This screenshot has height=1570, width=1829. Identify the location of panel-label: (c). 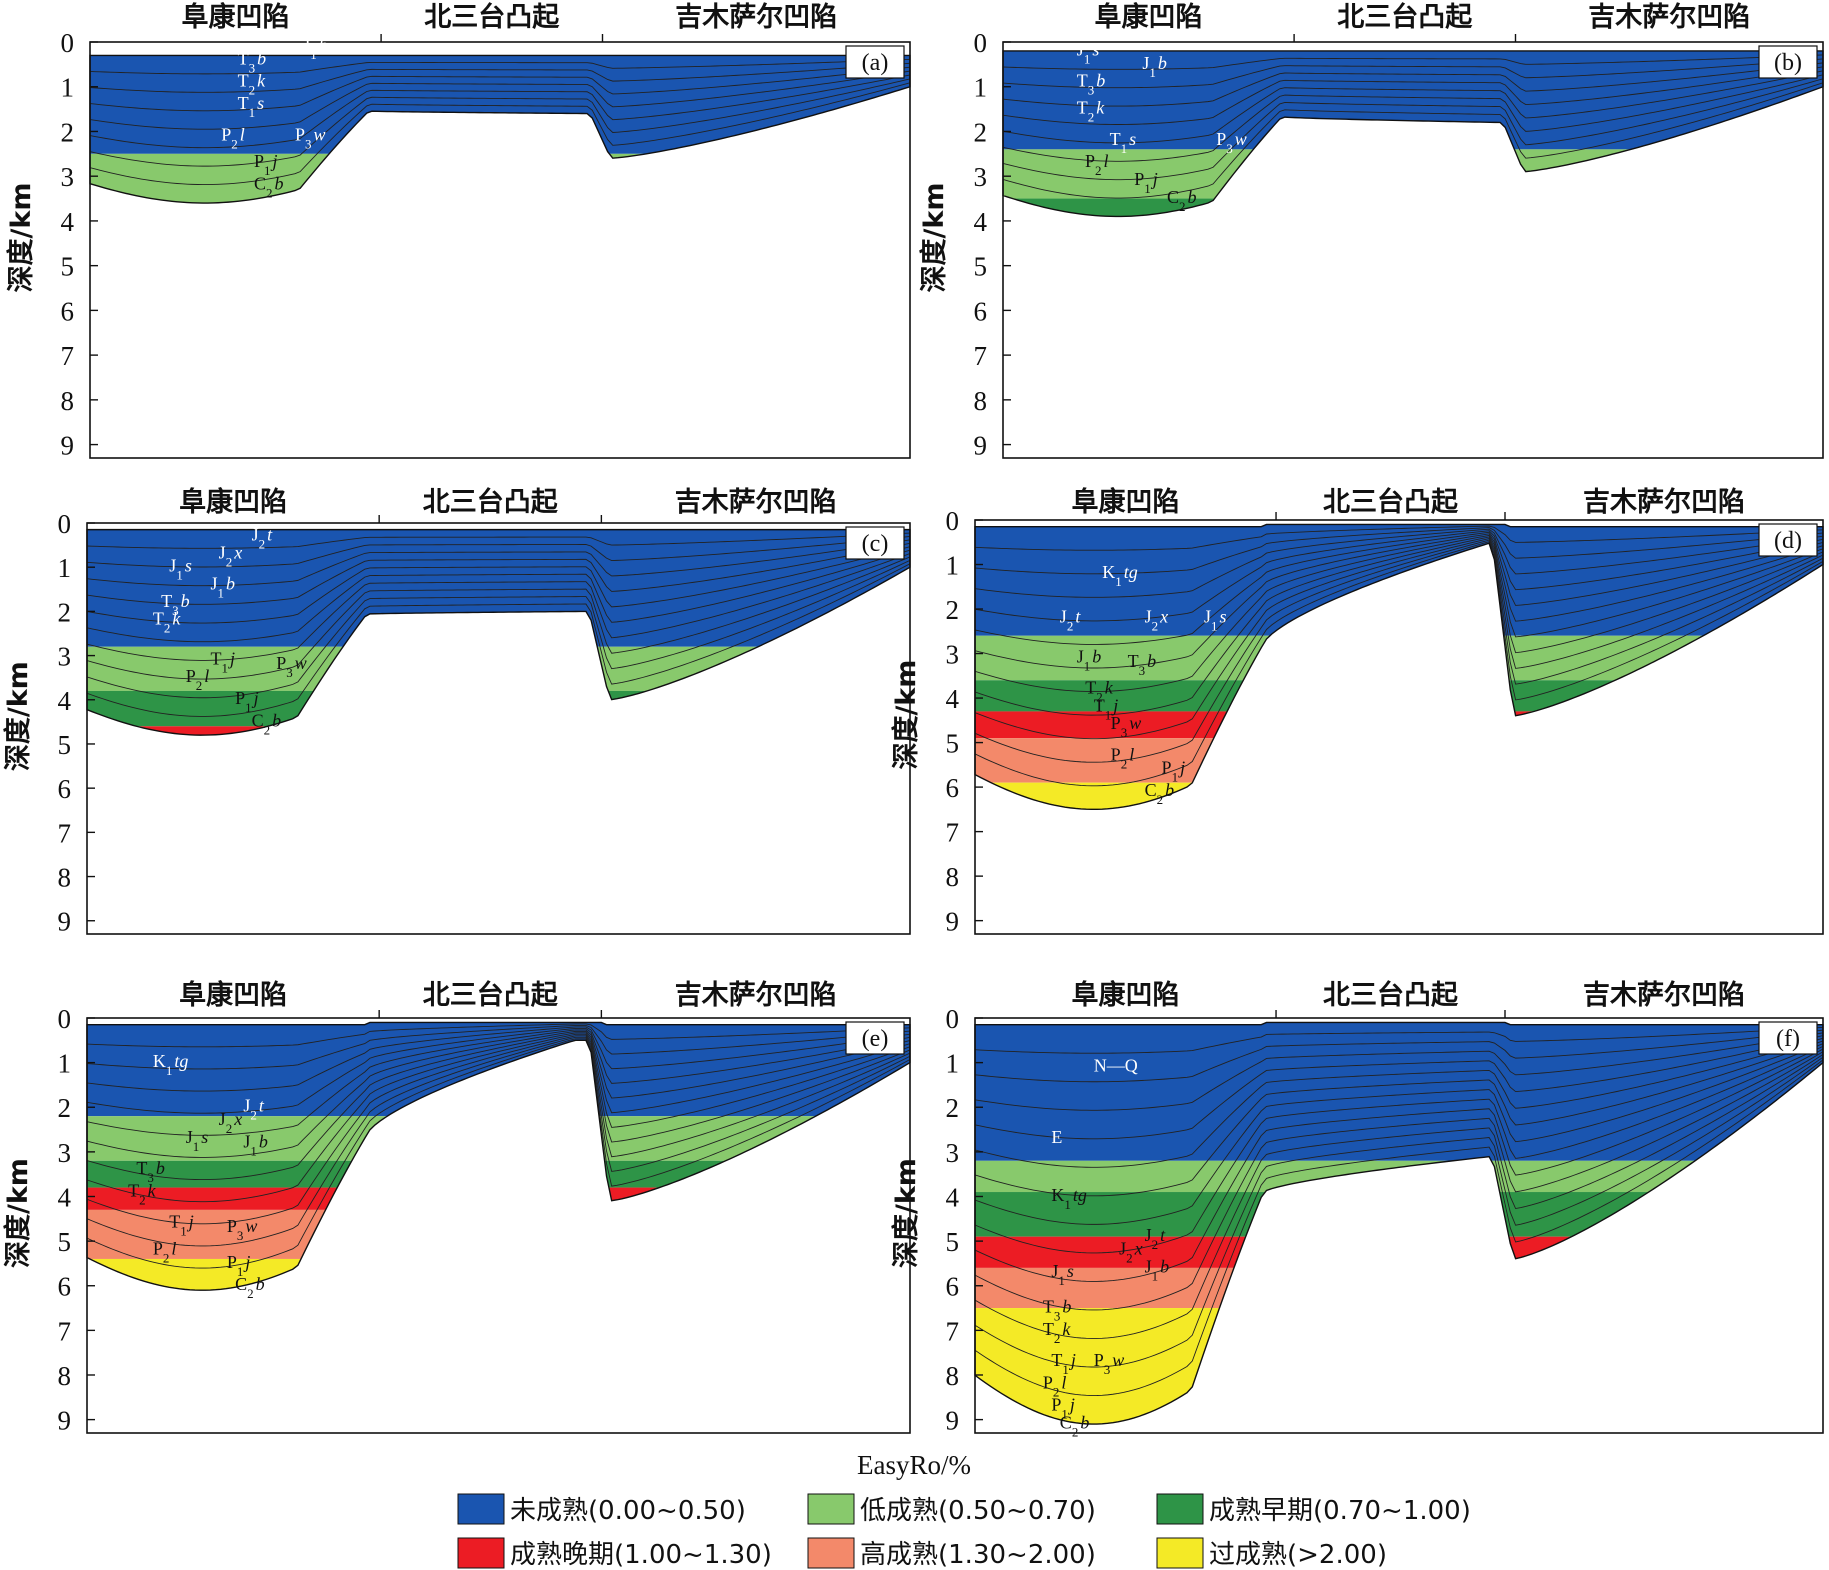
(875, 544).